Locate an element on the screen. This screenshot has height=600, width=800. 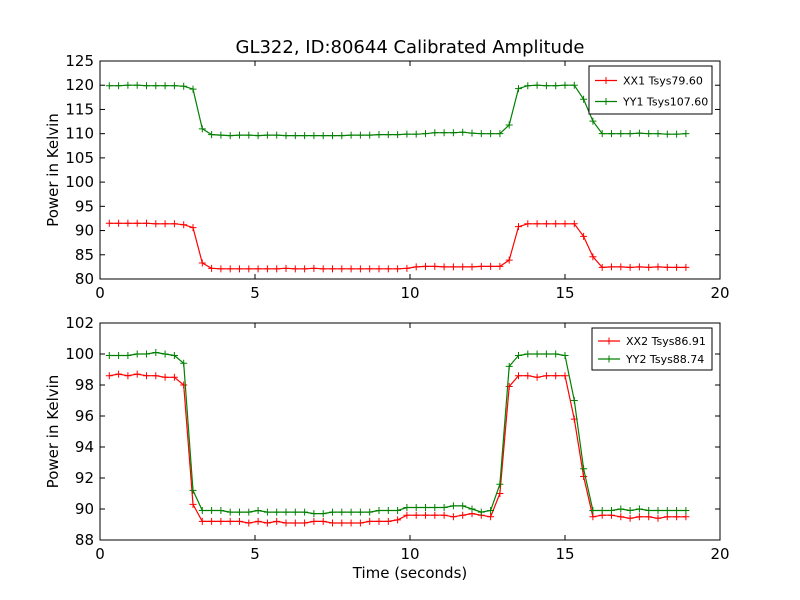
y-tick-label: 90 is located at coordinates (84, 509).